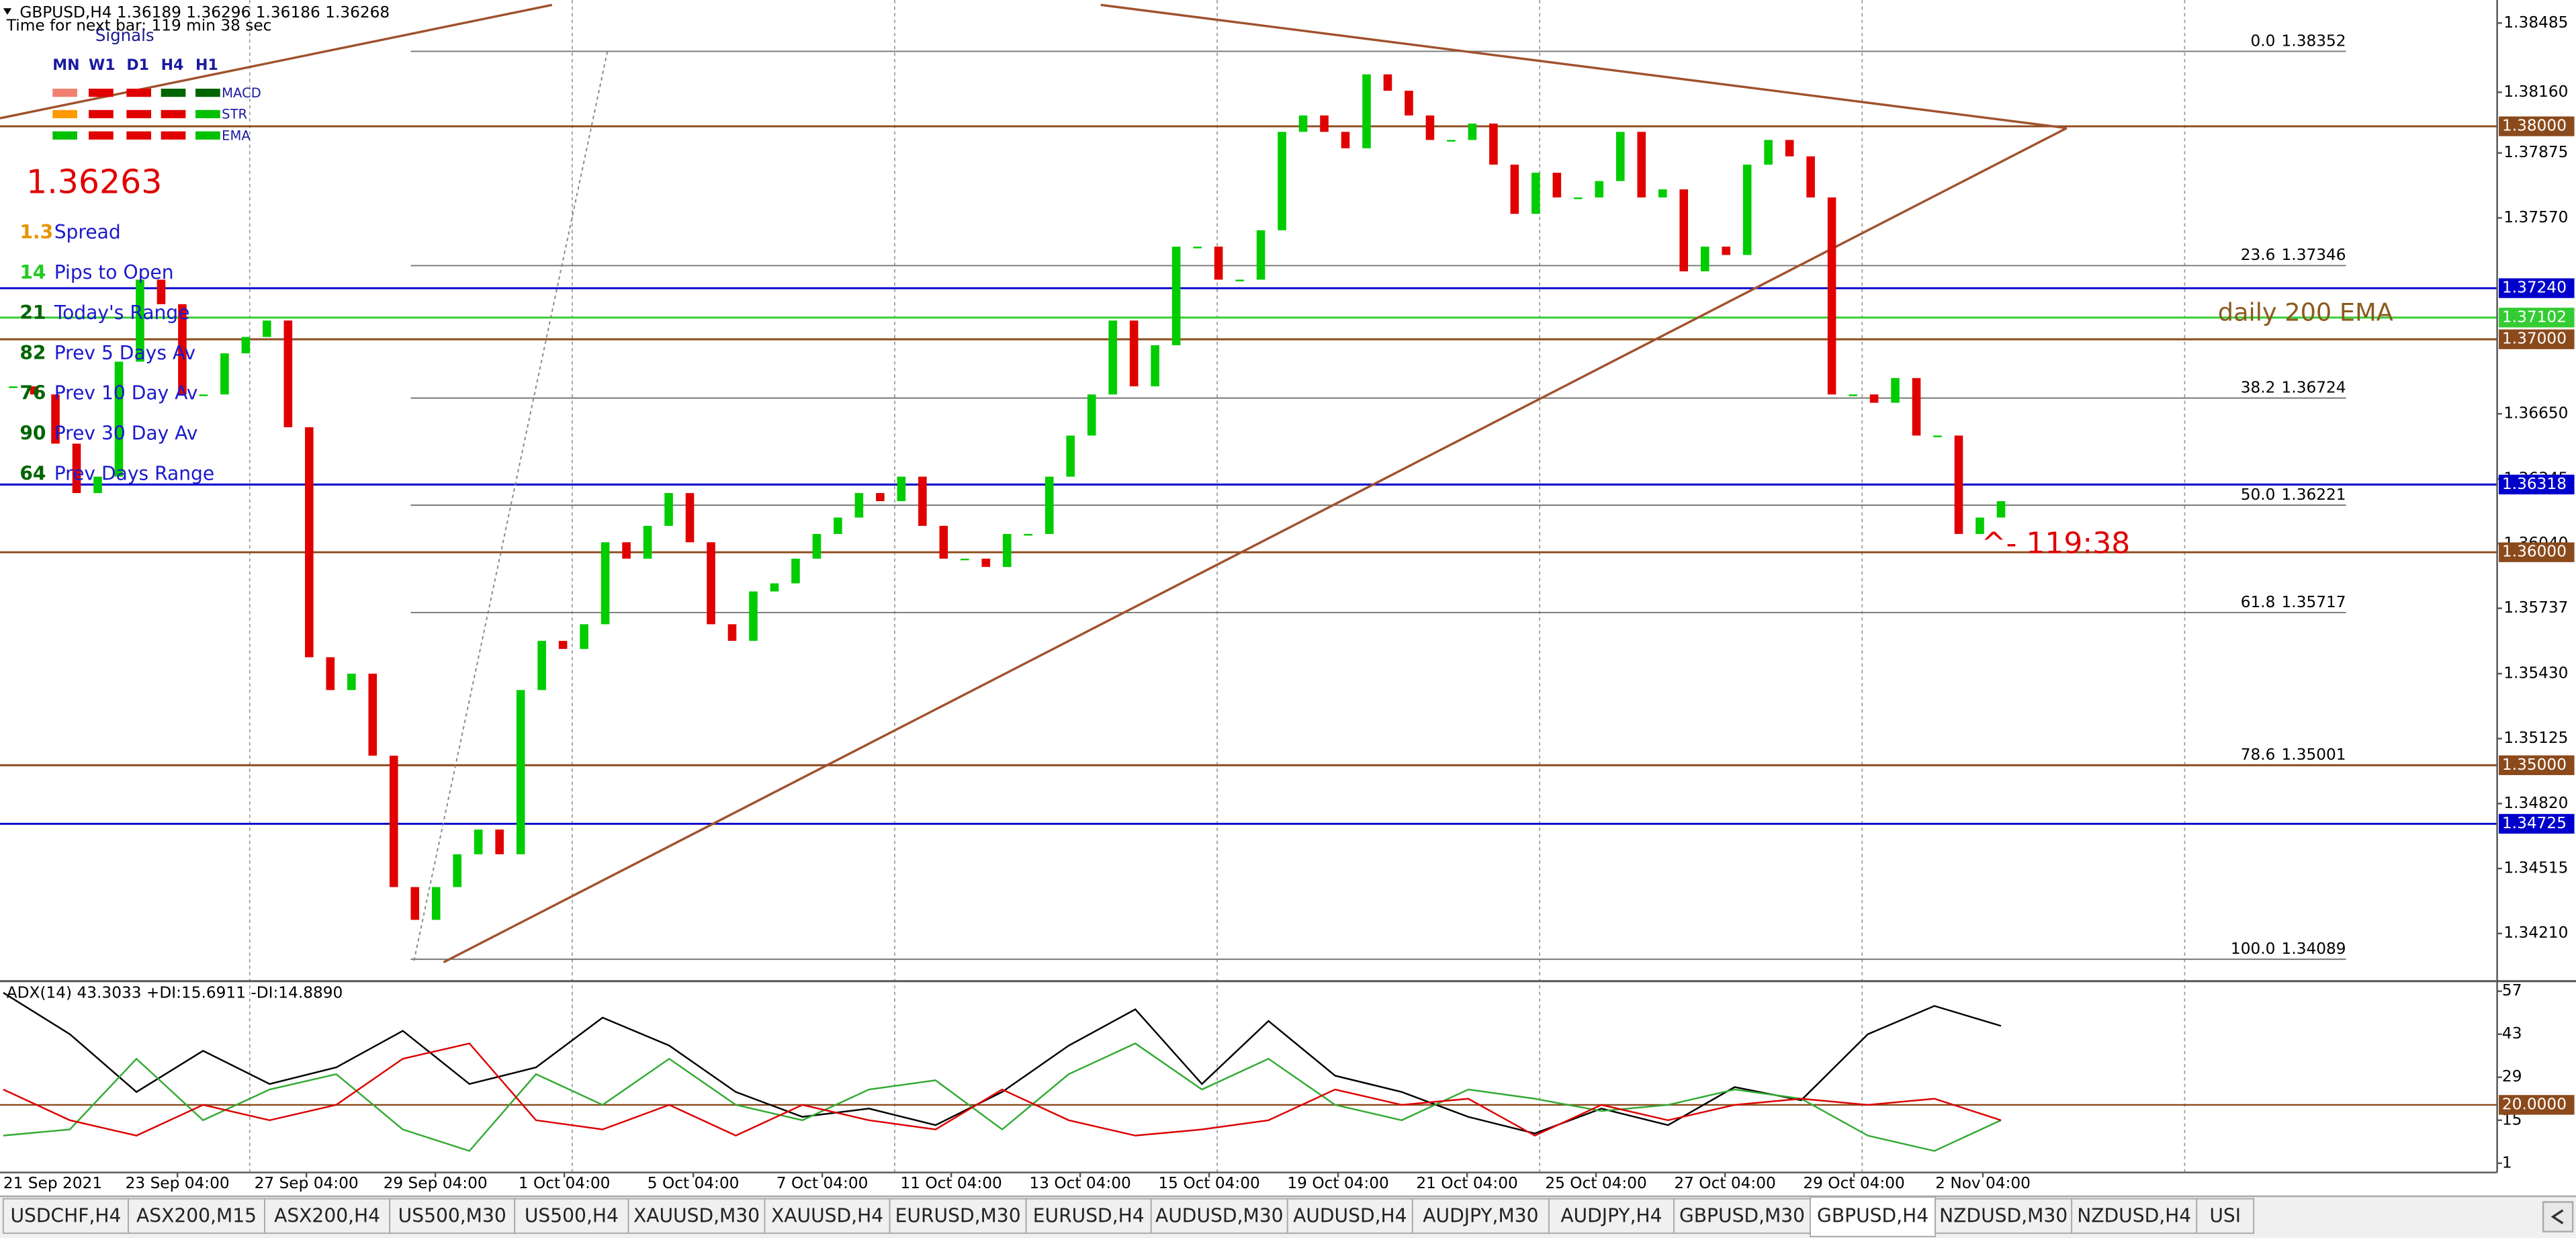  I want to click on tab-label: AUDJPY,H4, so click(1611, 1216).